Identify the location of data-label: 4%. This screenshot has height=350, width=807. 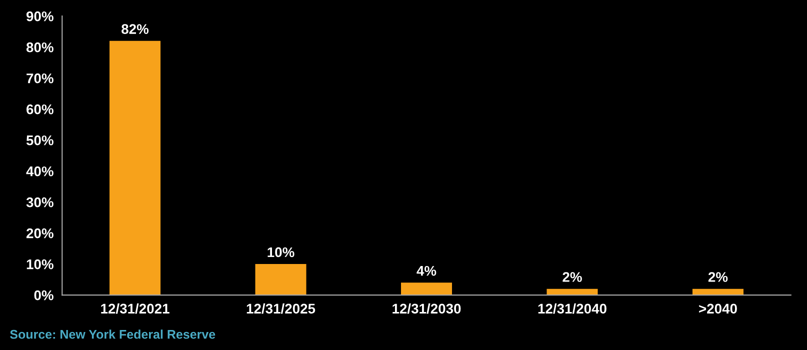
(426, 271).